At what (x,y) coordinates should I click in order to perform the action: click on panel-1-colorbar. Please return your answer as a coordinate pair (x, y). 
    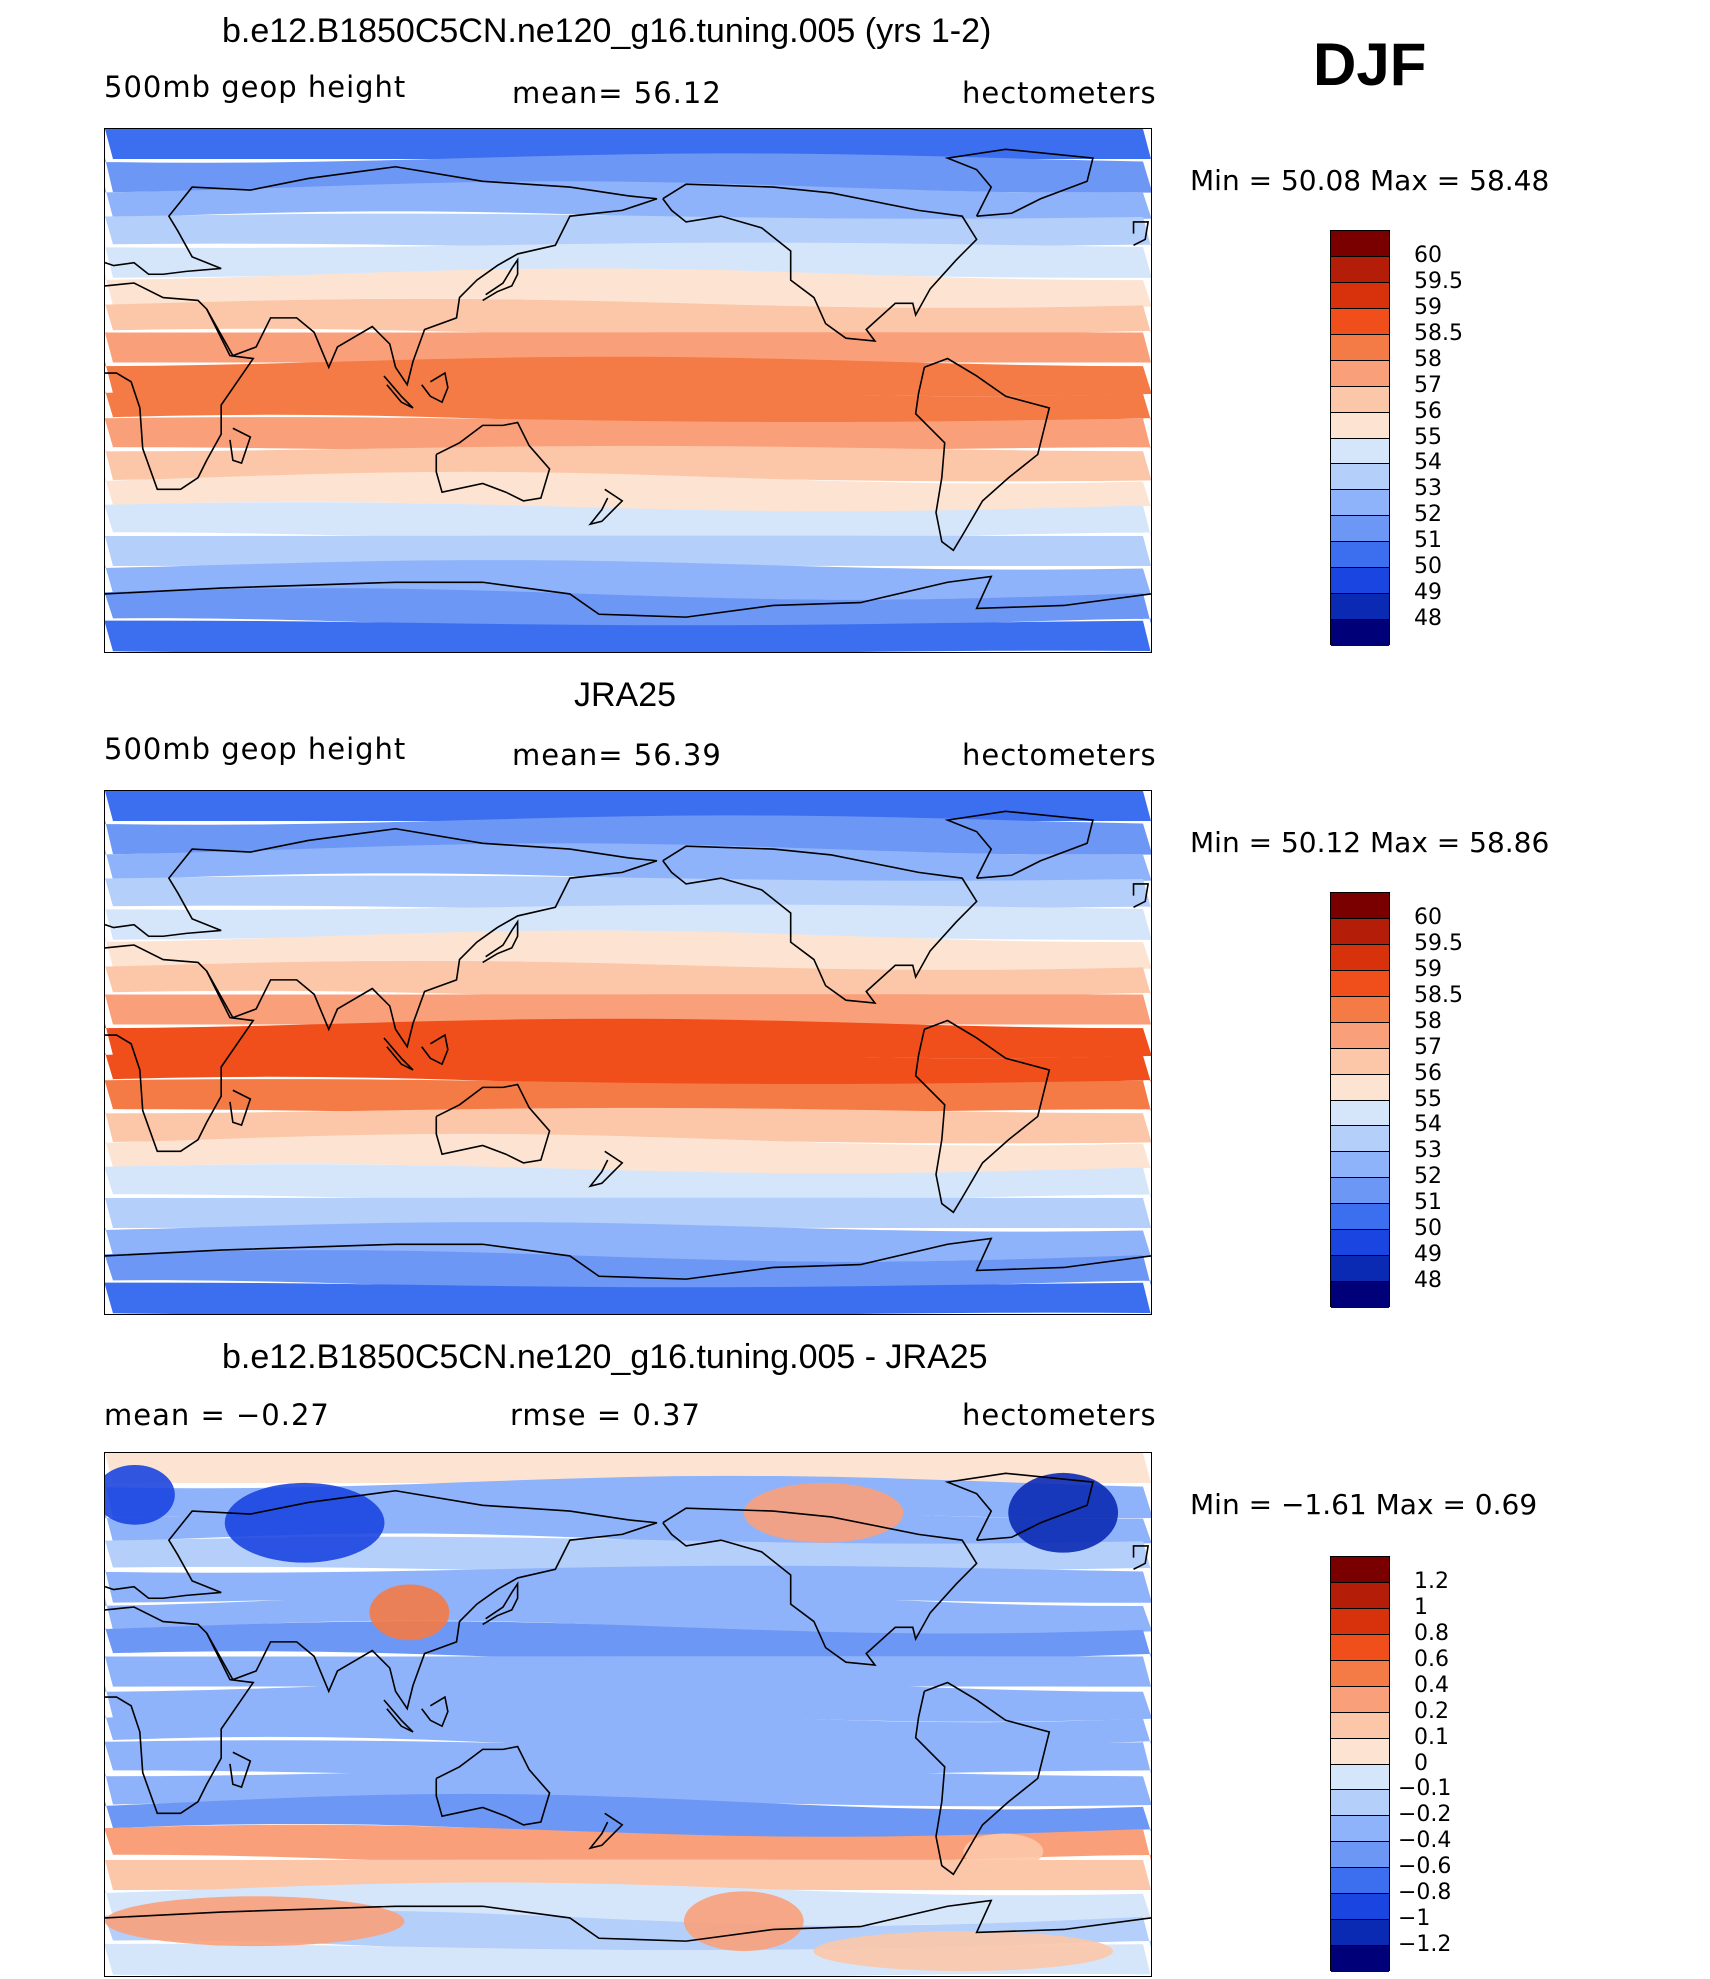
    Looking at the image, I should click on (1360, 438).